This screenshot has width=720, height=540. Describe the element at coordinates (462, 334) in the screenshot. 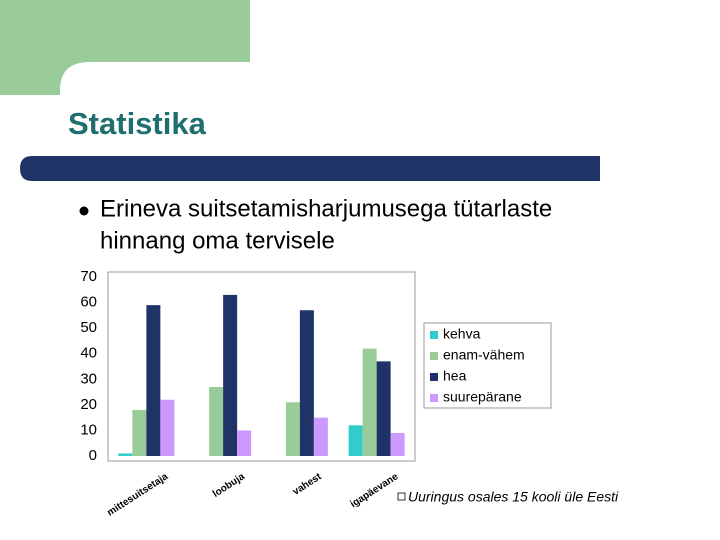

I see `legend-label: kehva` at that location.